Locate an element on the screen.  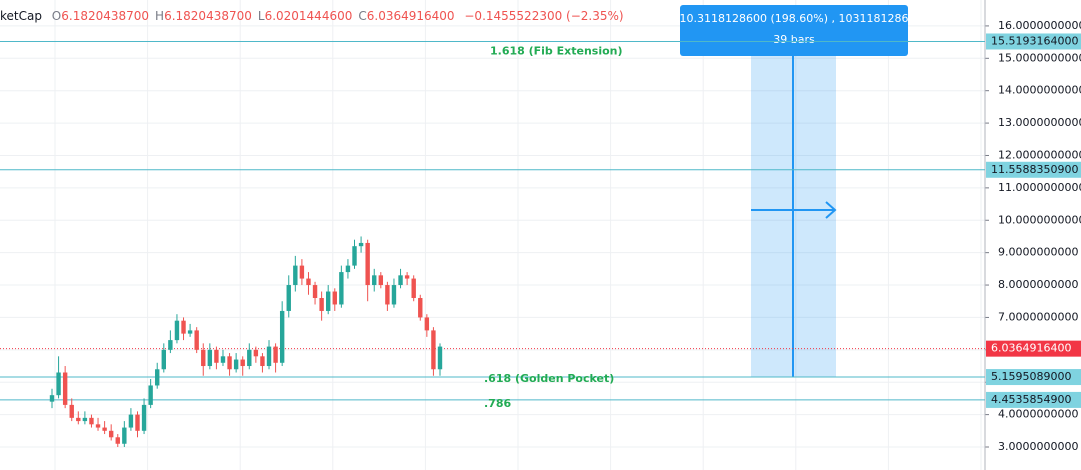
ohlc-key: H is located at coordinates (160, 16).